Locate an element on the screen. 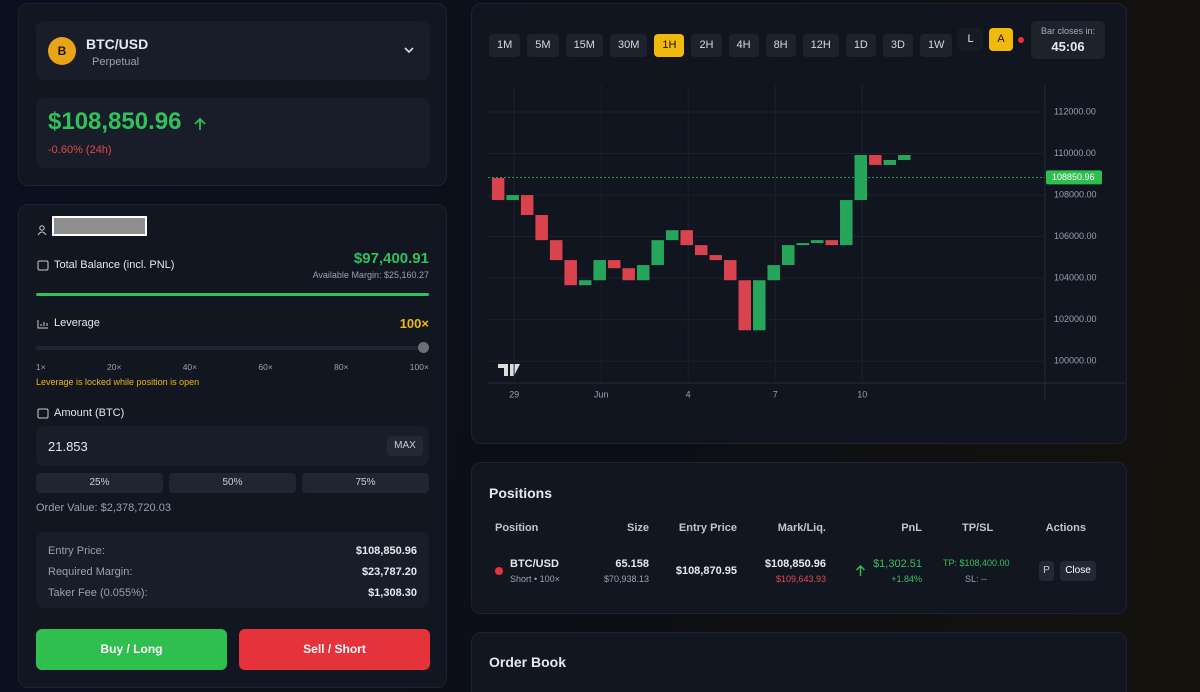  sell-button: Sell / Short is located at coordinates (334, 649).